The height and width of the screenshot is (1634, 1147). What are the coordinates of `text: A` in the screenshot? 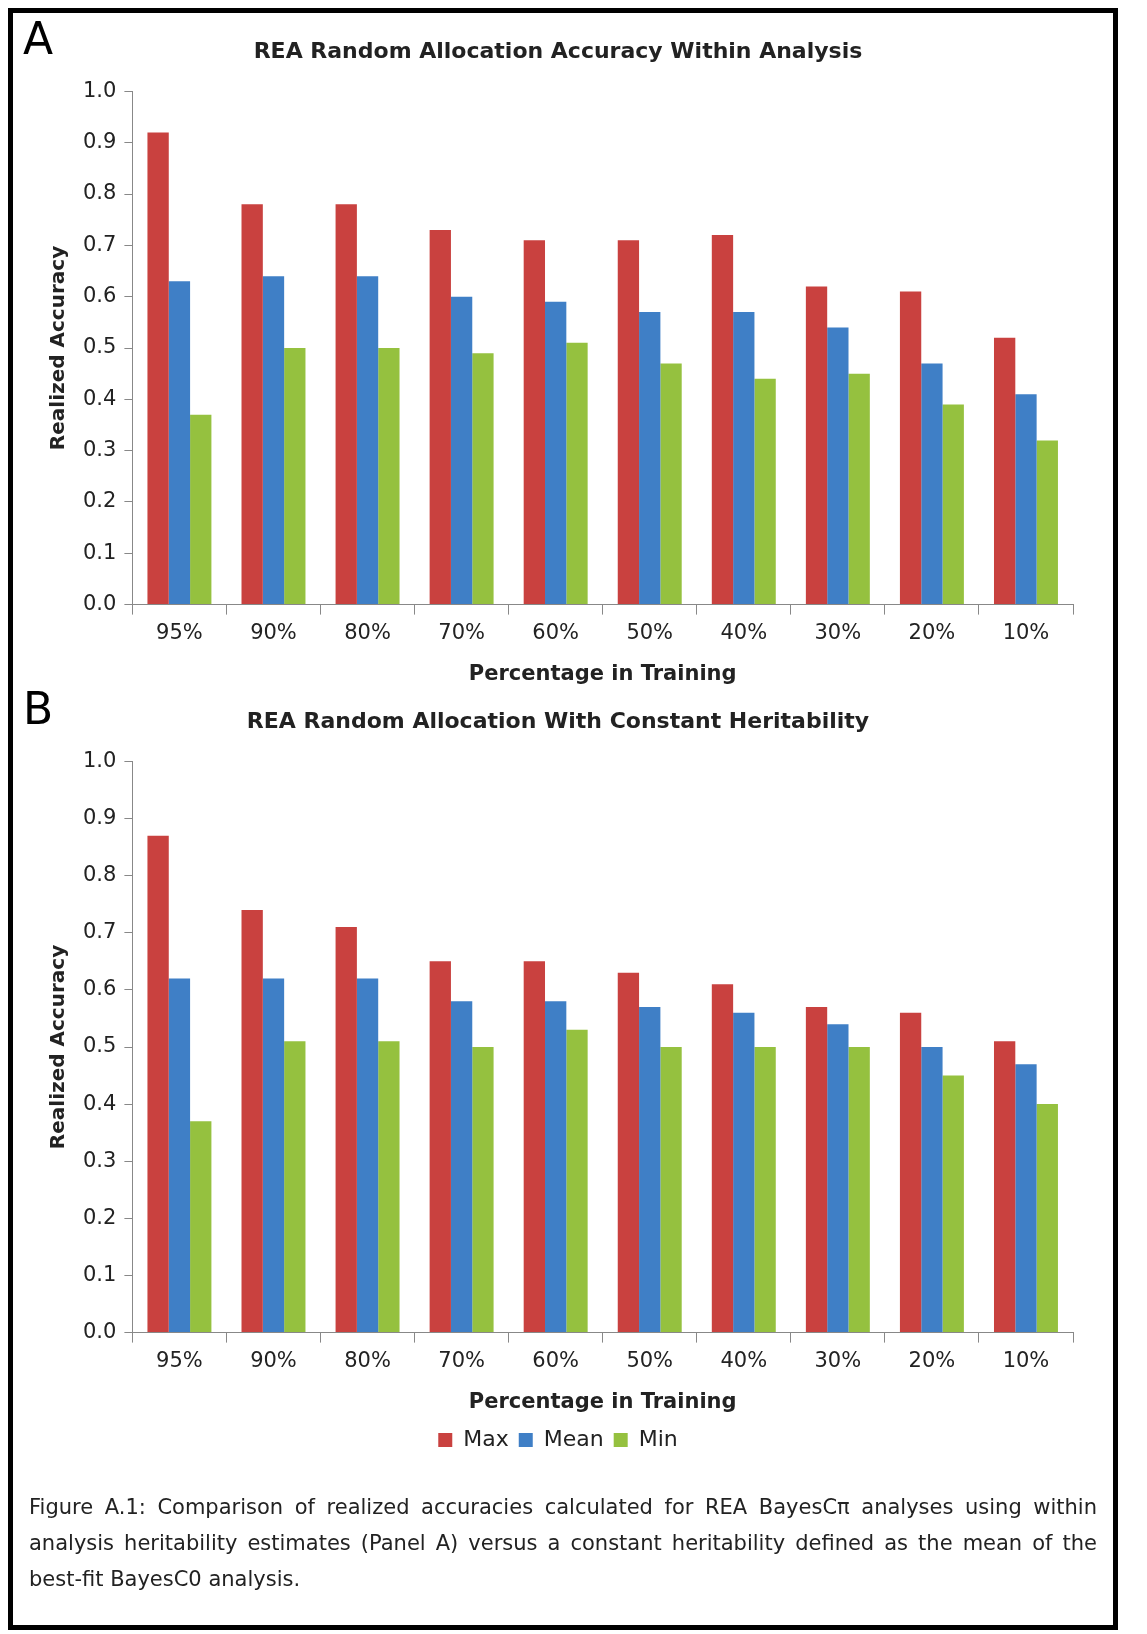 It's located at (38, 39).